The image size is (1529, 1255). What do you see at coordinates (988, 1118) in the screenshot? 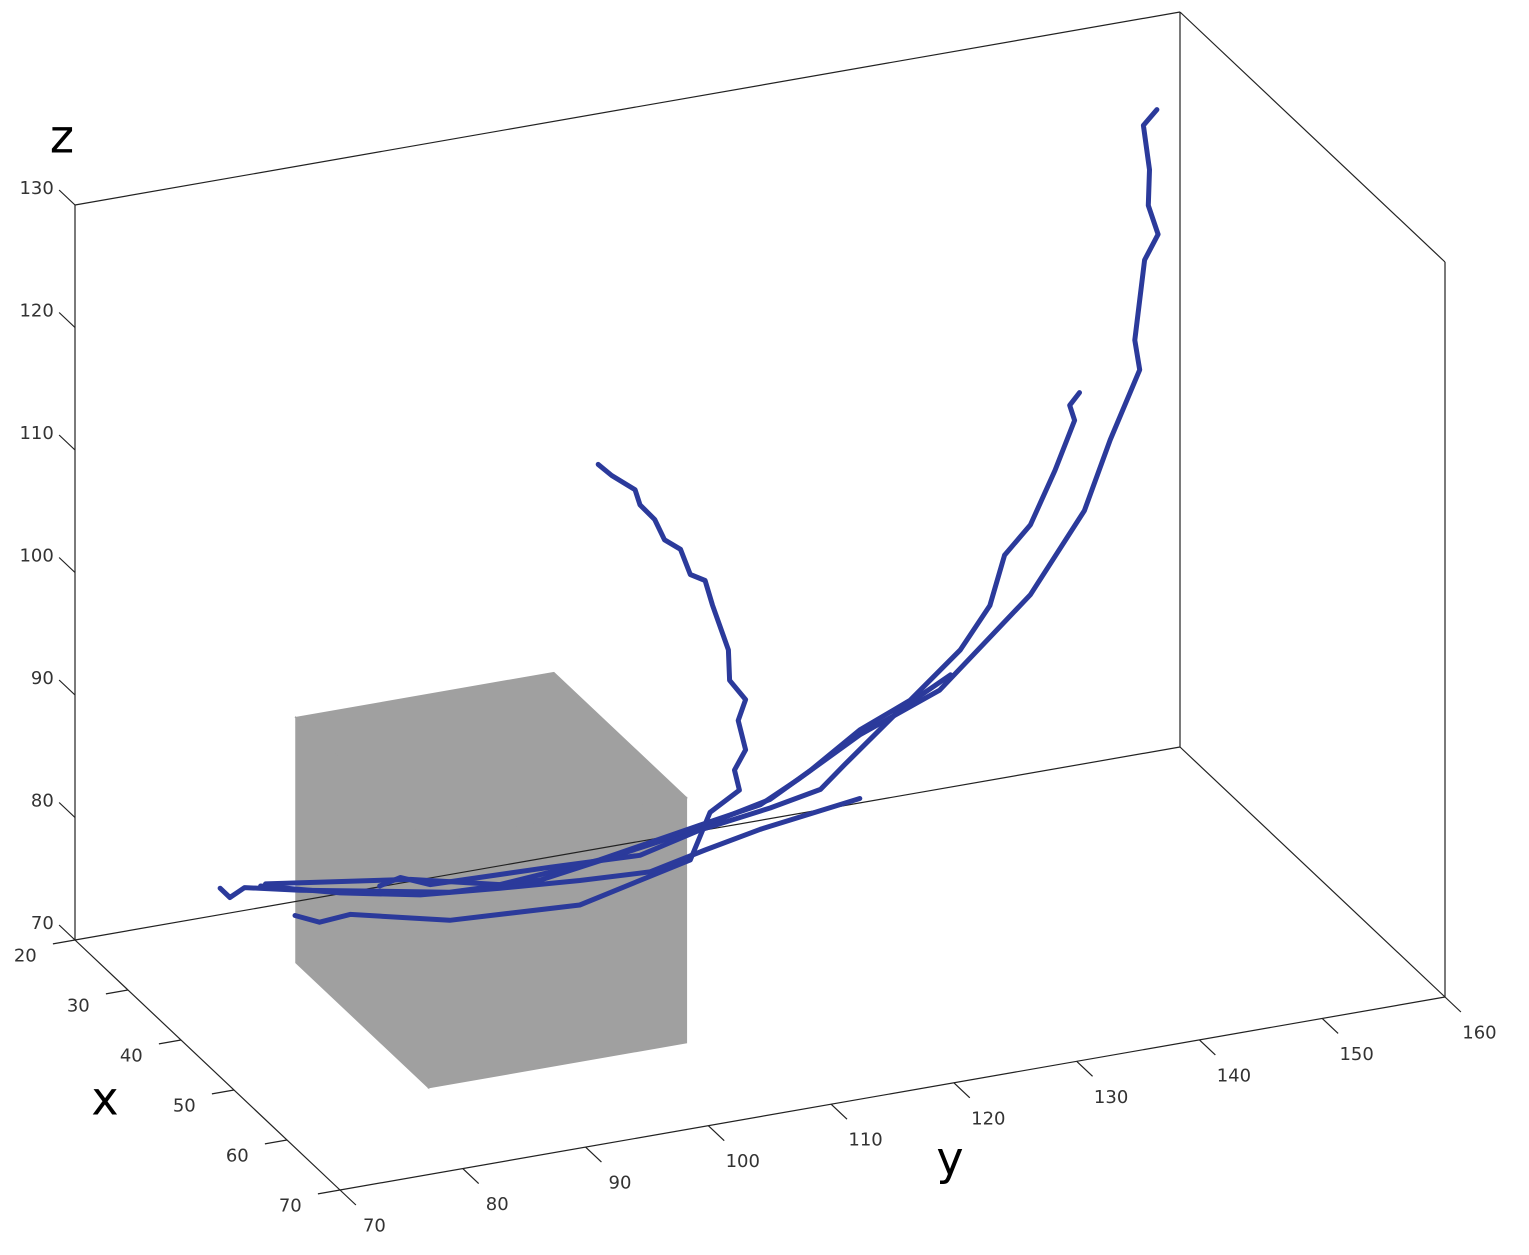
I see `y-tick-label: 120` at bounding box center [988, 1118].